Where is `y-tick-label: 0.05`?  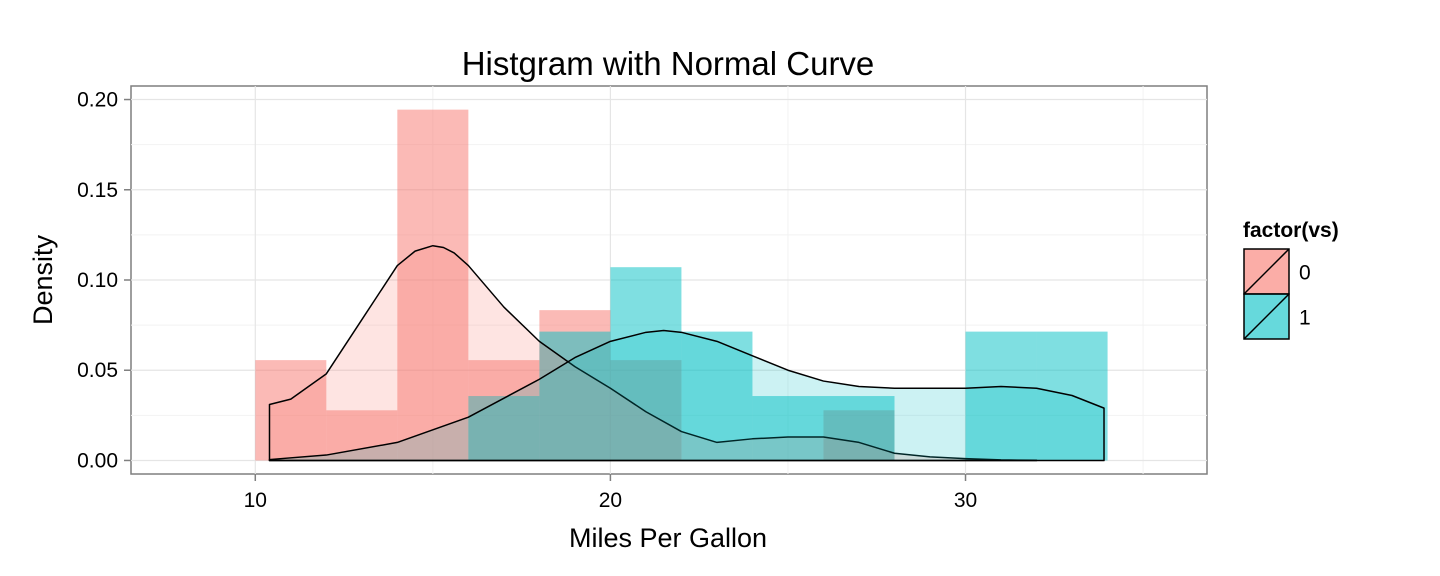 y-tick-label: 0.05 is located at coordinates (97, 370).